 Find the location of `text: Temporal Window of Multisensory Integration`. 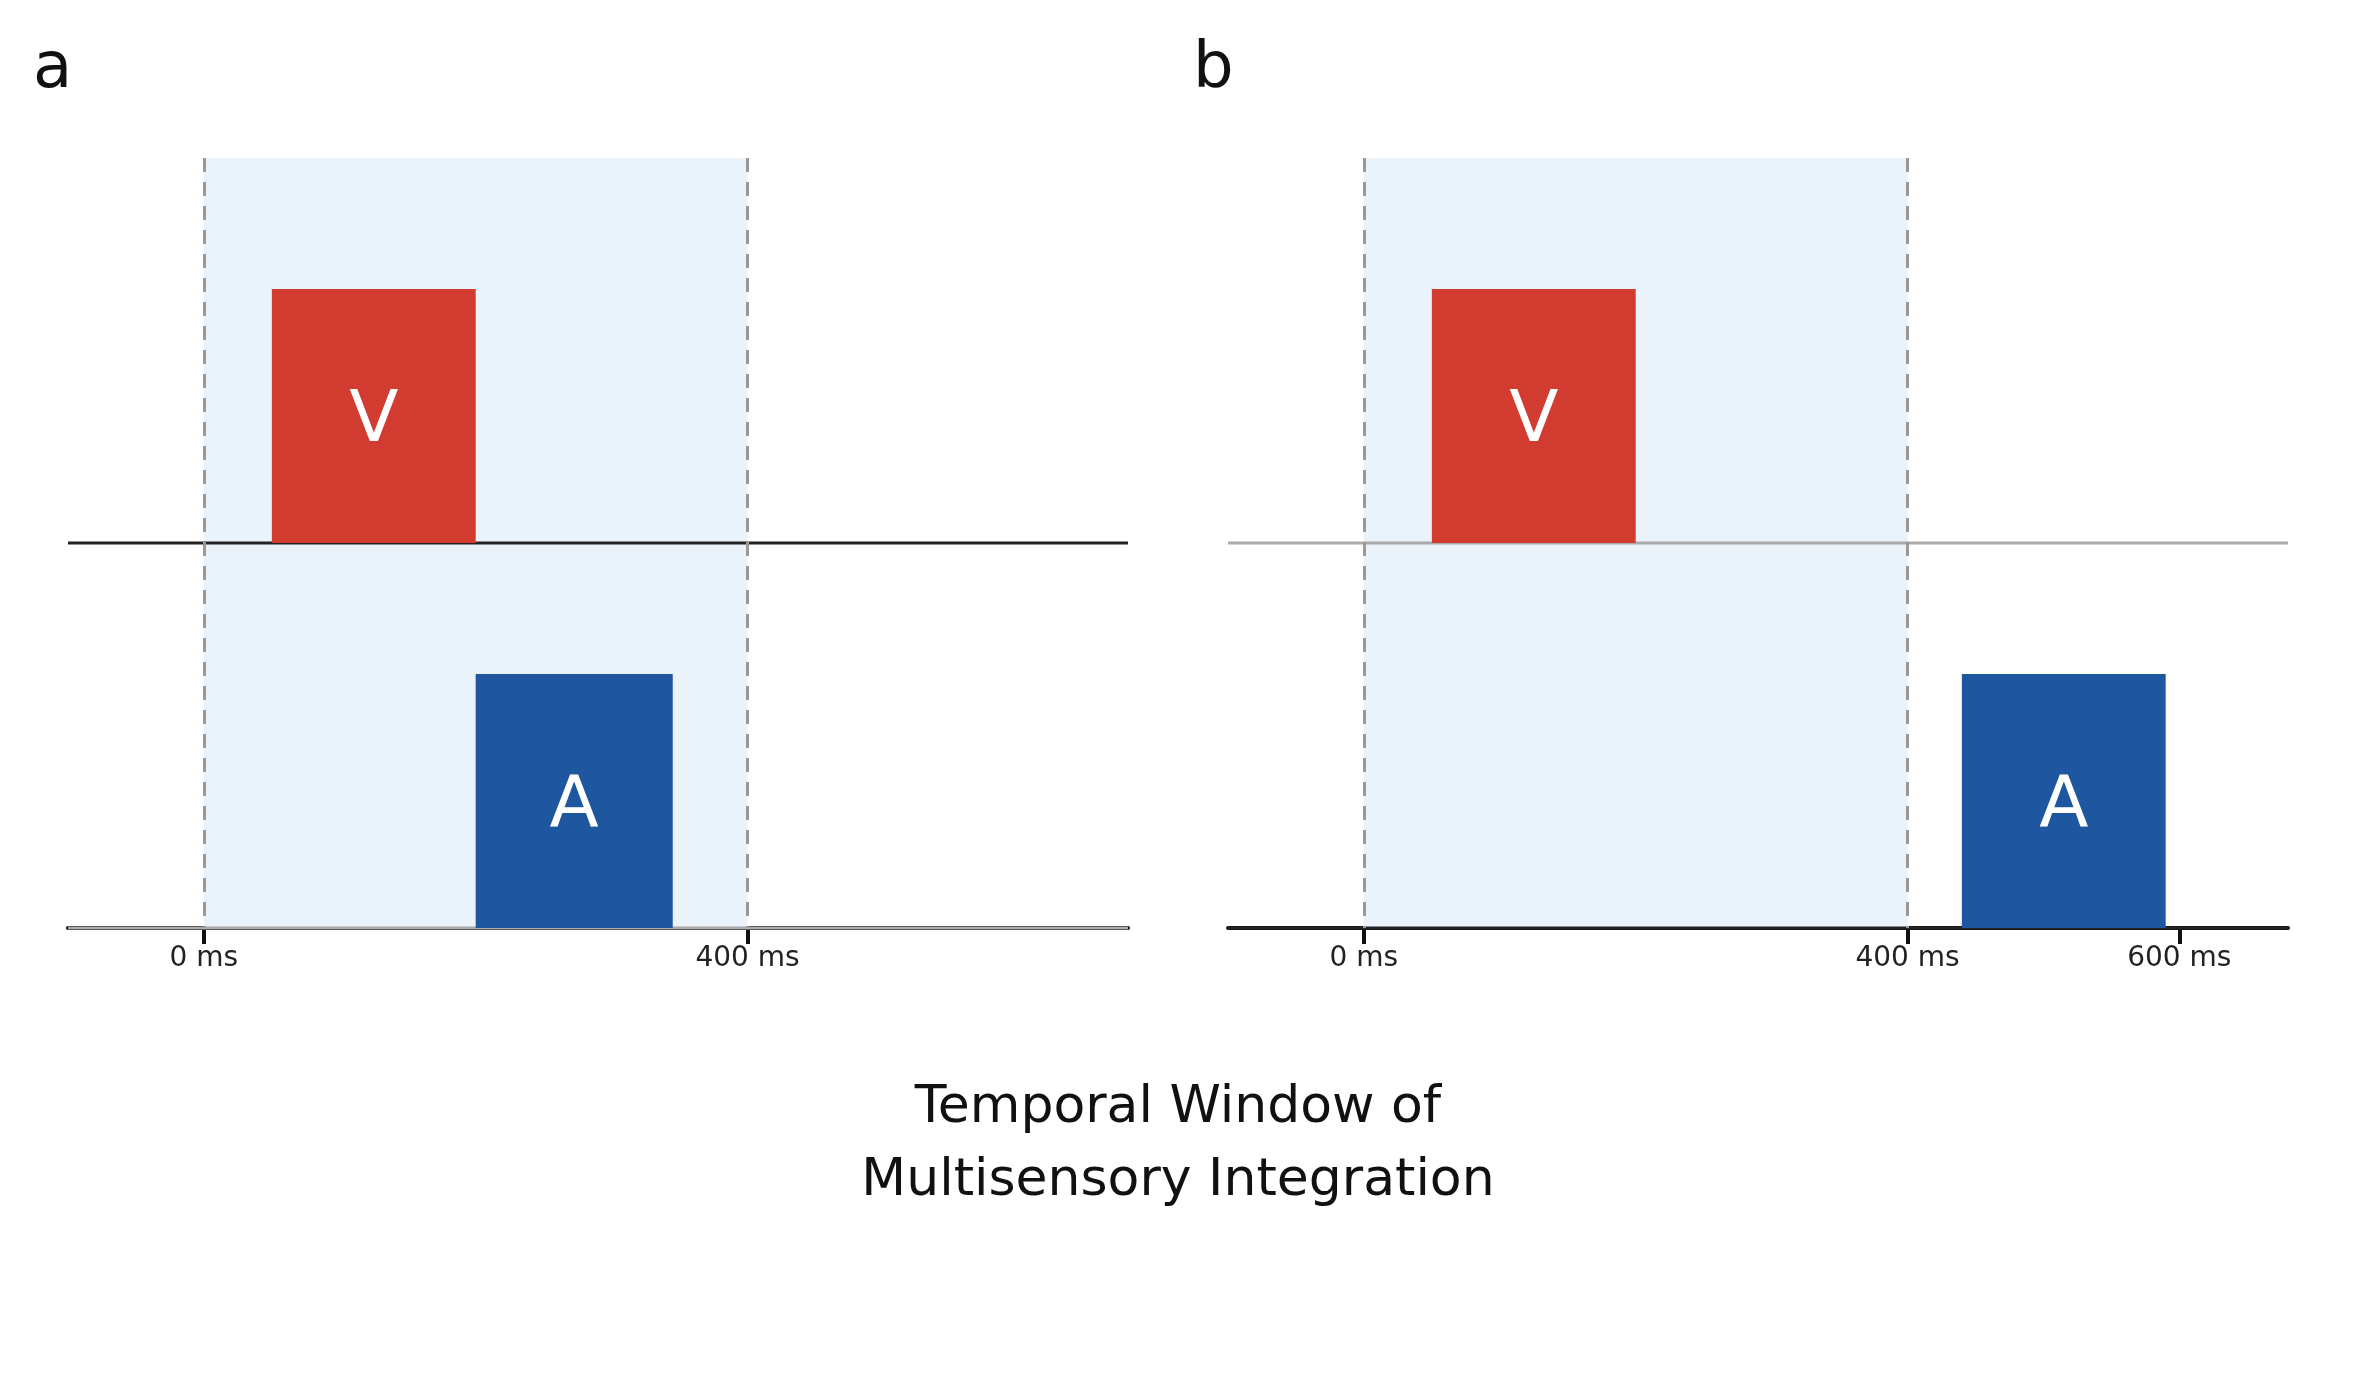

text: Temporal Window of Multisensory Integration is located at coordinates (1178, 1141).